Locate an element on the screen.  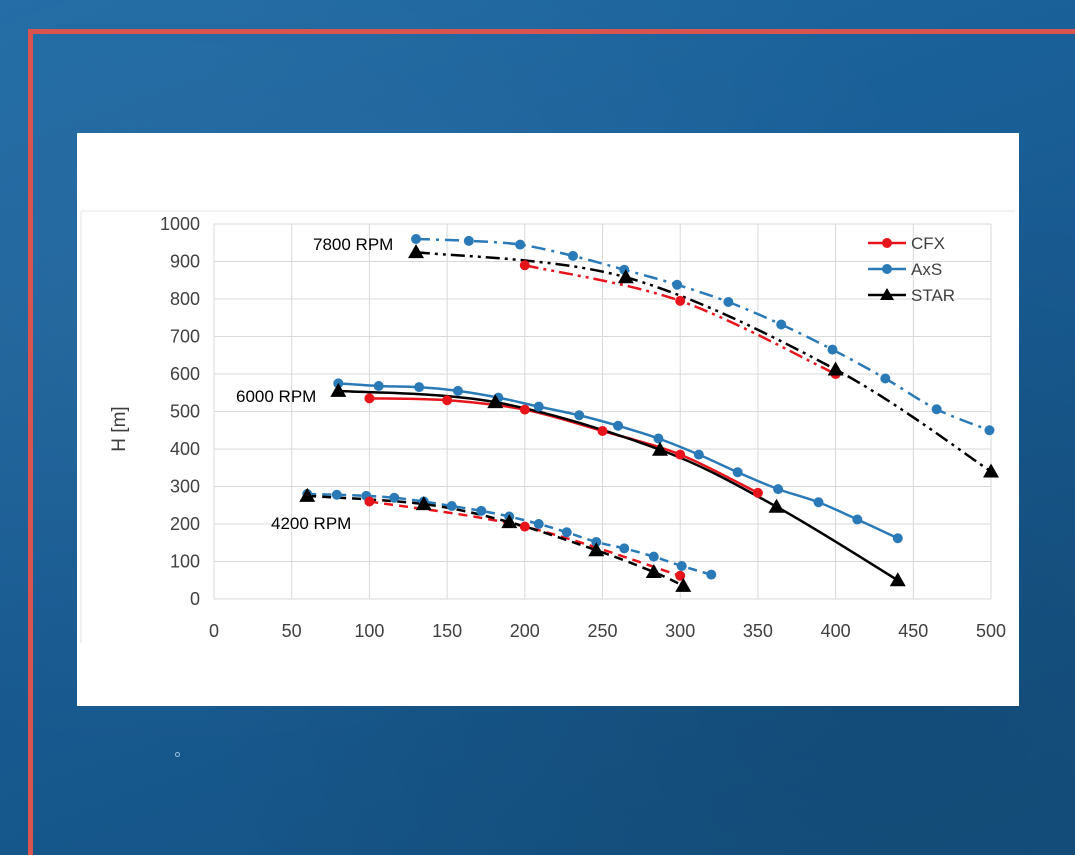
legend-label-axs: AxS is located at coordinates (926, 269).